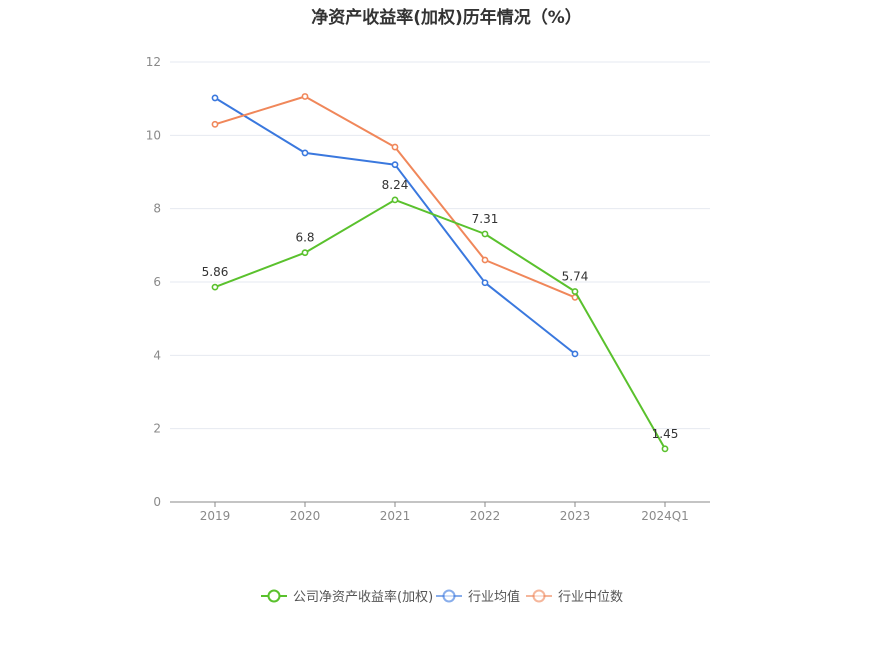 Image resolution: width=893 pixels, height=645 pixels. Describe the element at coordinates (363, 597) in the screenshot. I see `legend-label: 公司净资产收益率(加权)` at that location.